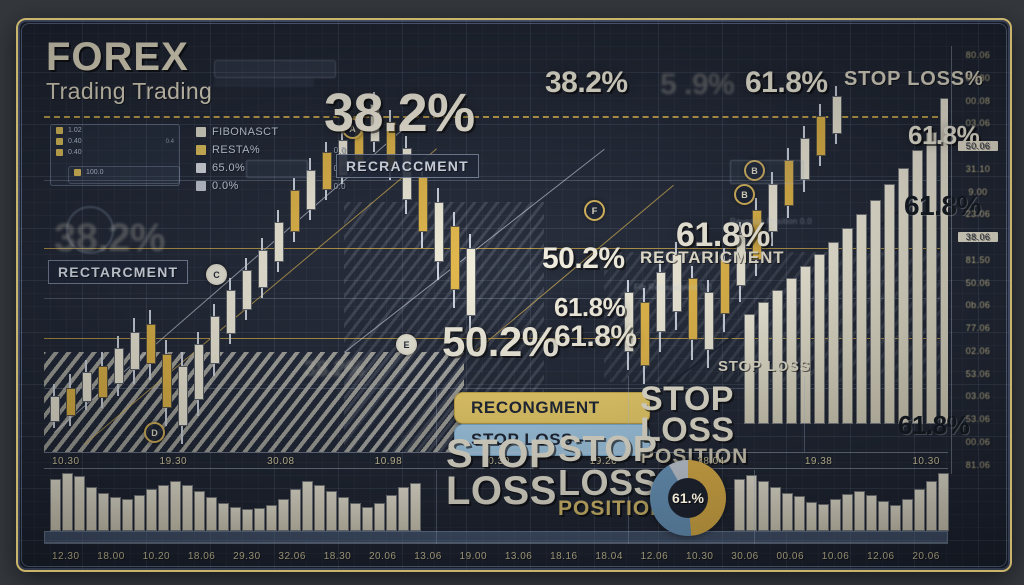 The width and height of the screenshot is (1024, 585). Describe the element at coordinates (590, 307) in the screenshot. I see `pct-callout-618-low2: 61.8%` at that location.